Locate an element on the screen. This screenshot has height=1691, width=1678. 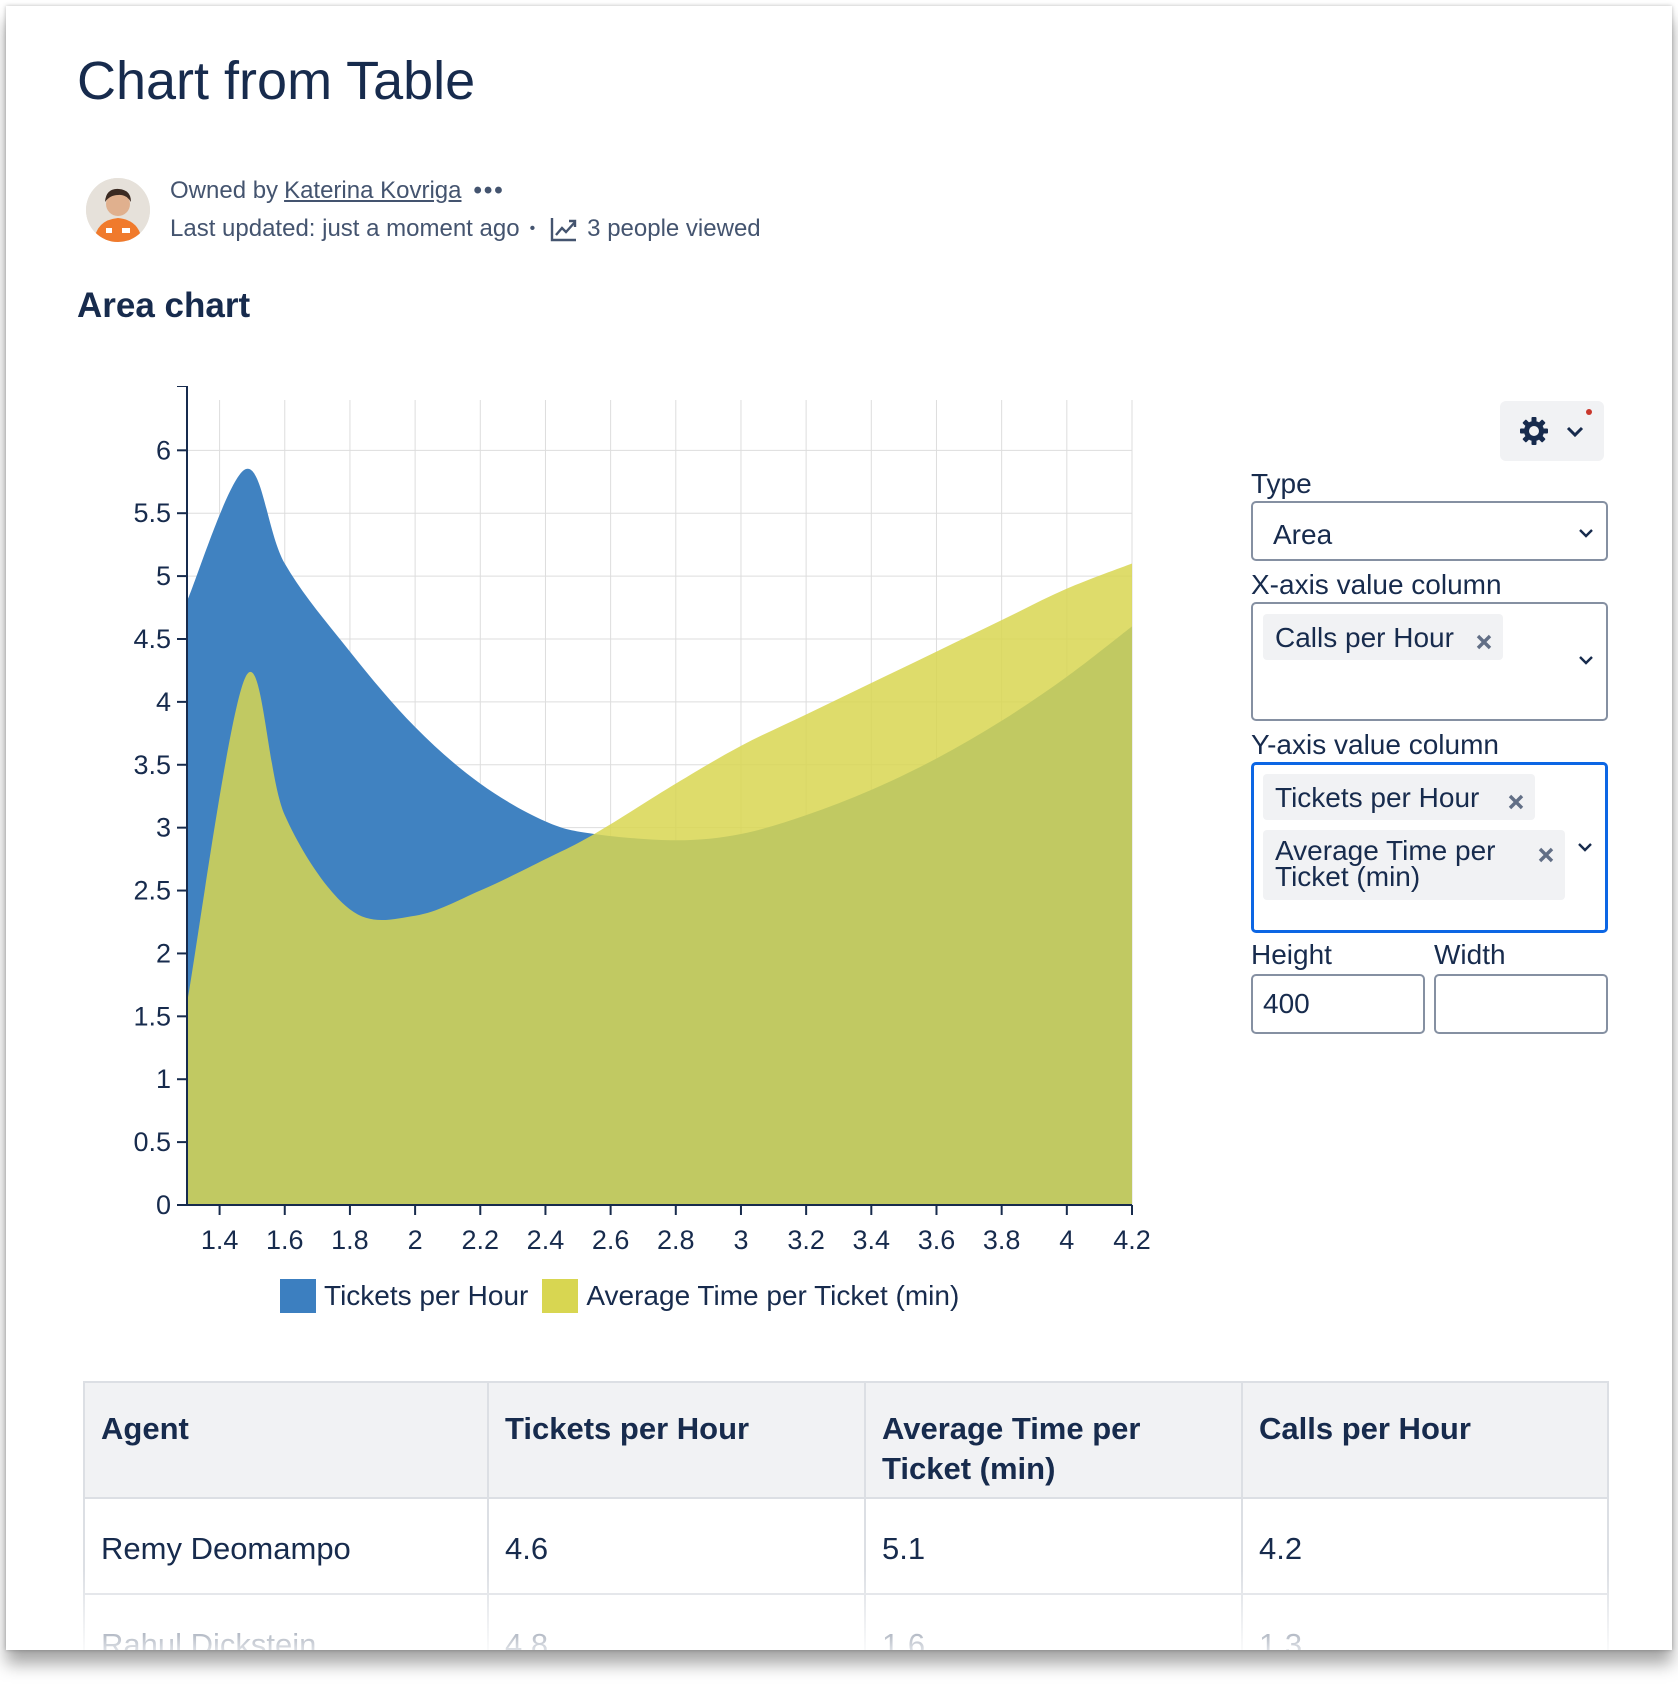
x-axis-label: X-axis value column is located at coordinates (1376, 584).